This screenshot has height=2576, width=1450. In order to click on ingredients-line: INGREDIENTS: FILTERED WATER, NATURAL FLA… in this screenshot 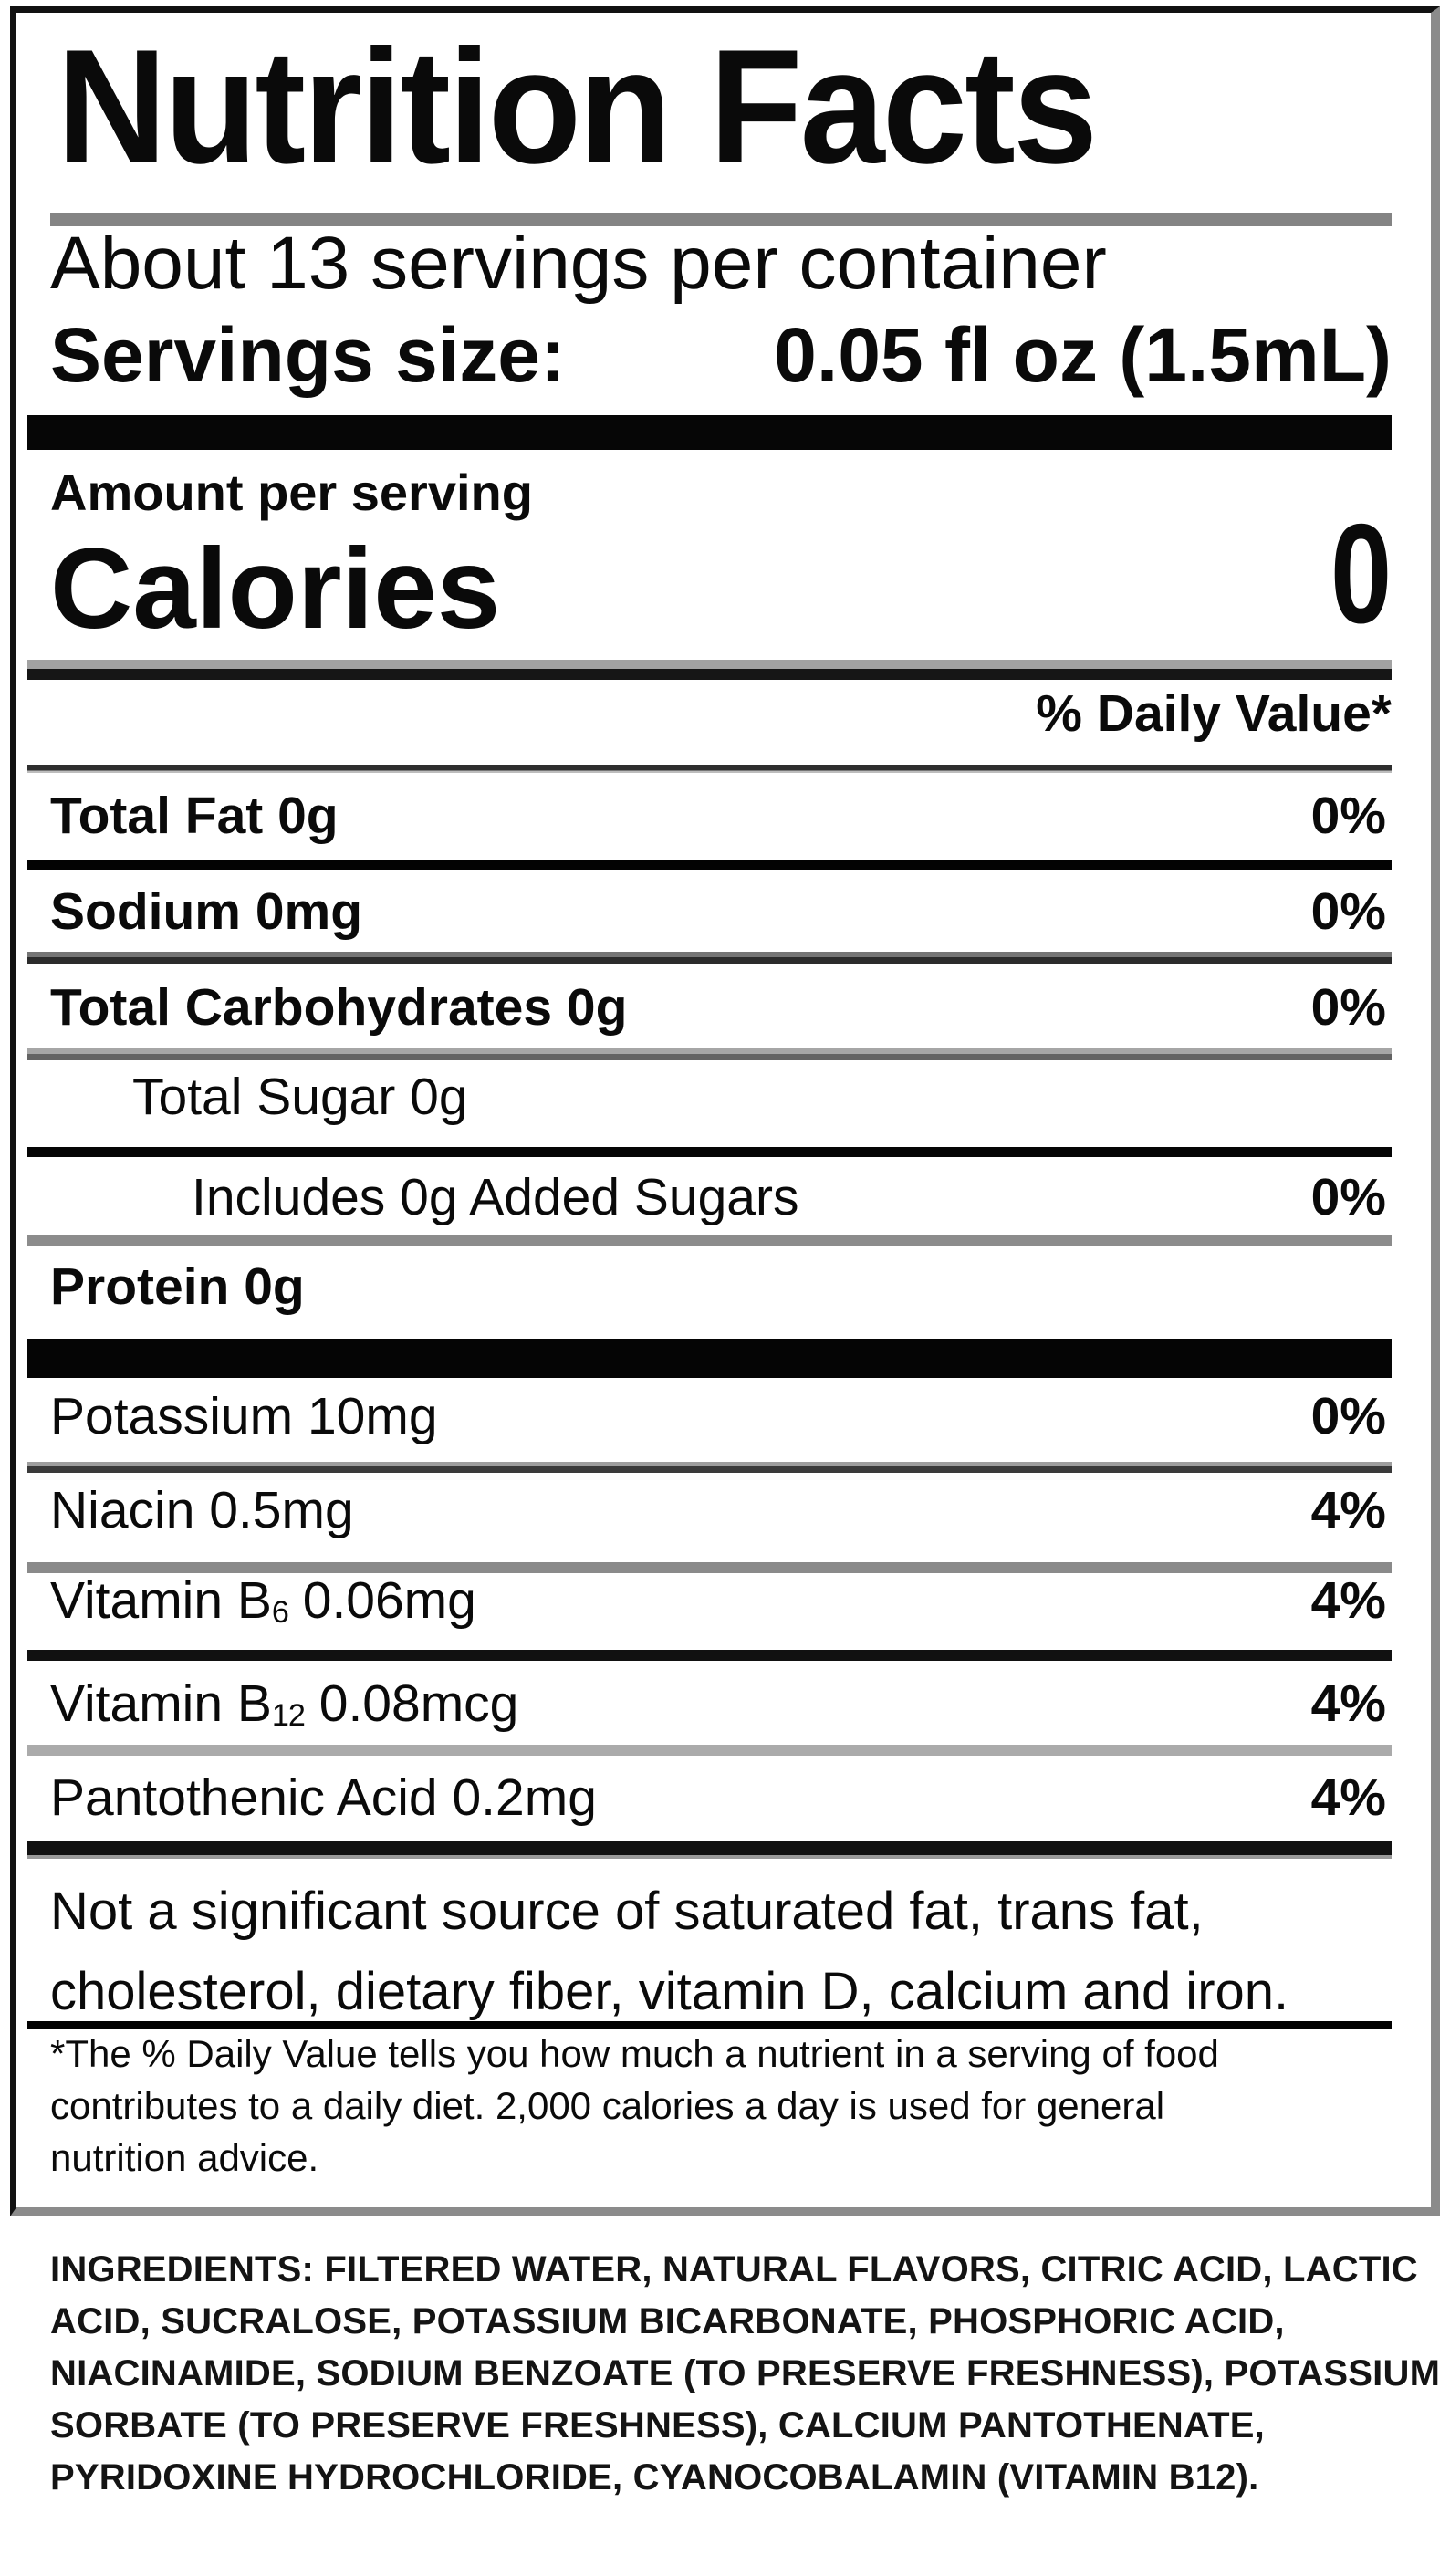, I will do `click(734, 2269)`.